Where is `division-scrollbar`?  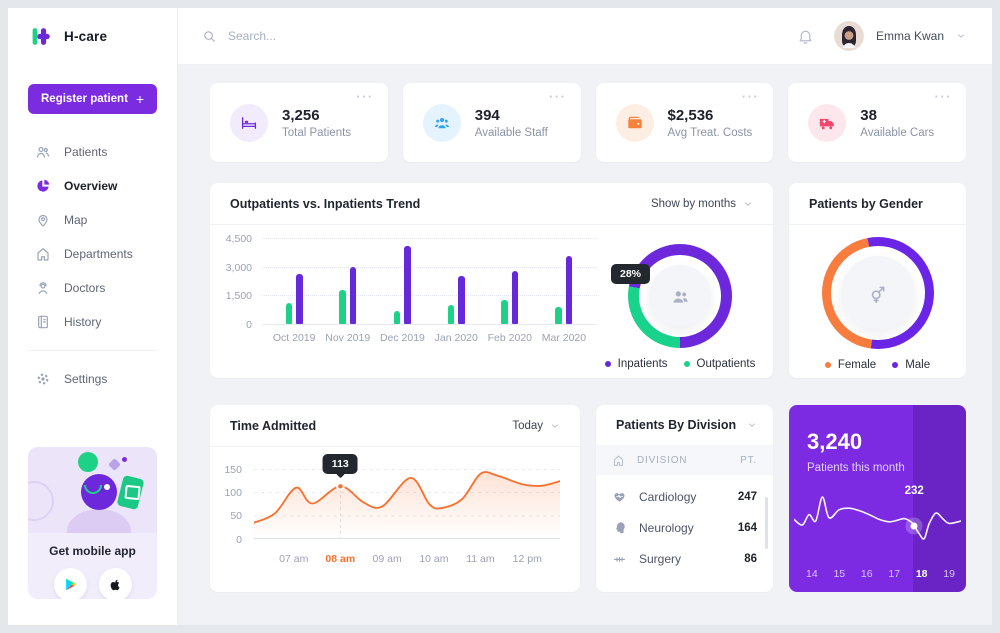
division-scrollbar is located at coordinates (766, 523).